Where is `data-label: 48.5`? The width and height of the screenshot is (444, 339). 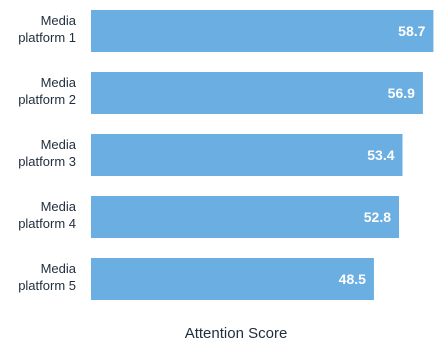 data-label: 48.5 is located at coordinates (352, 279).